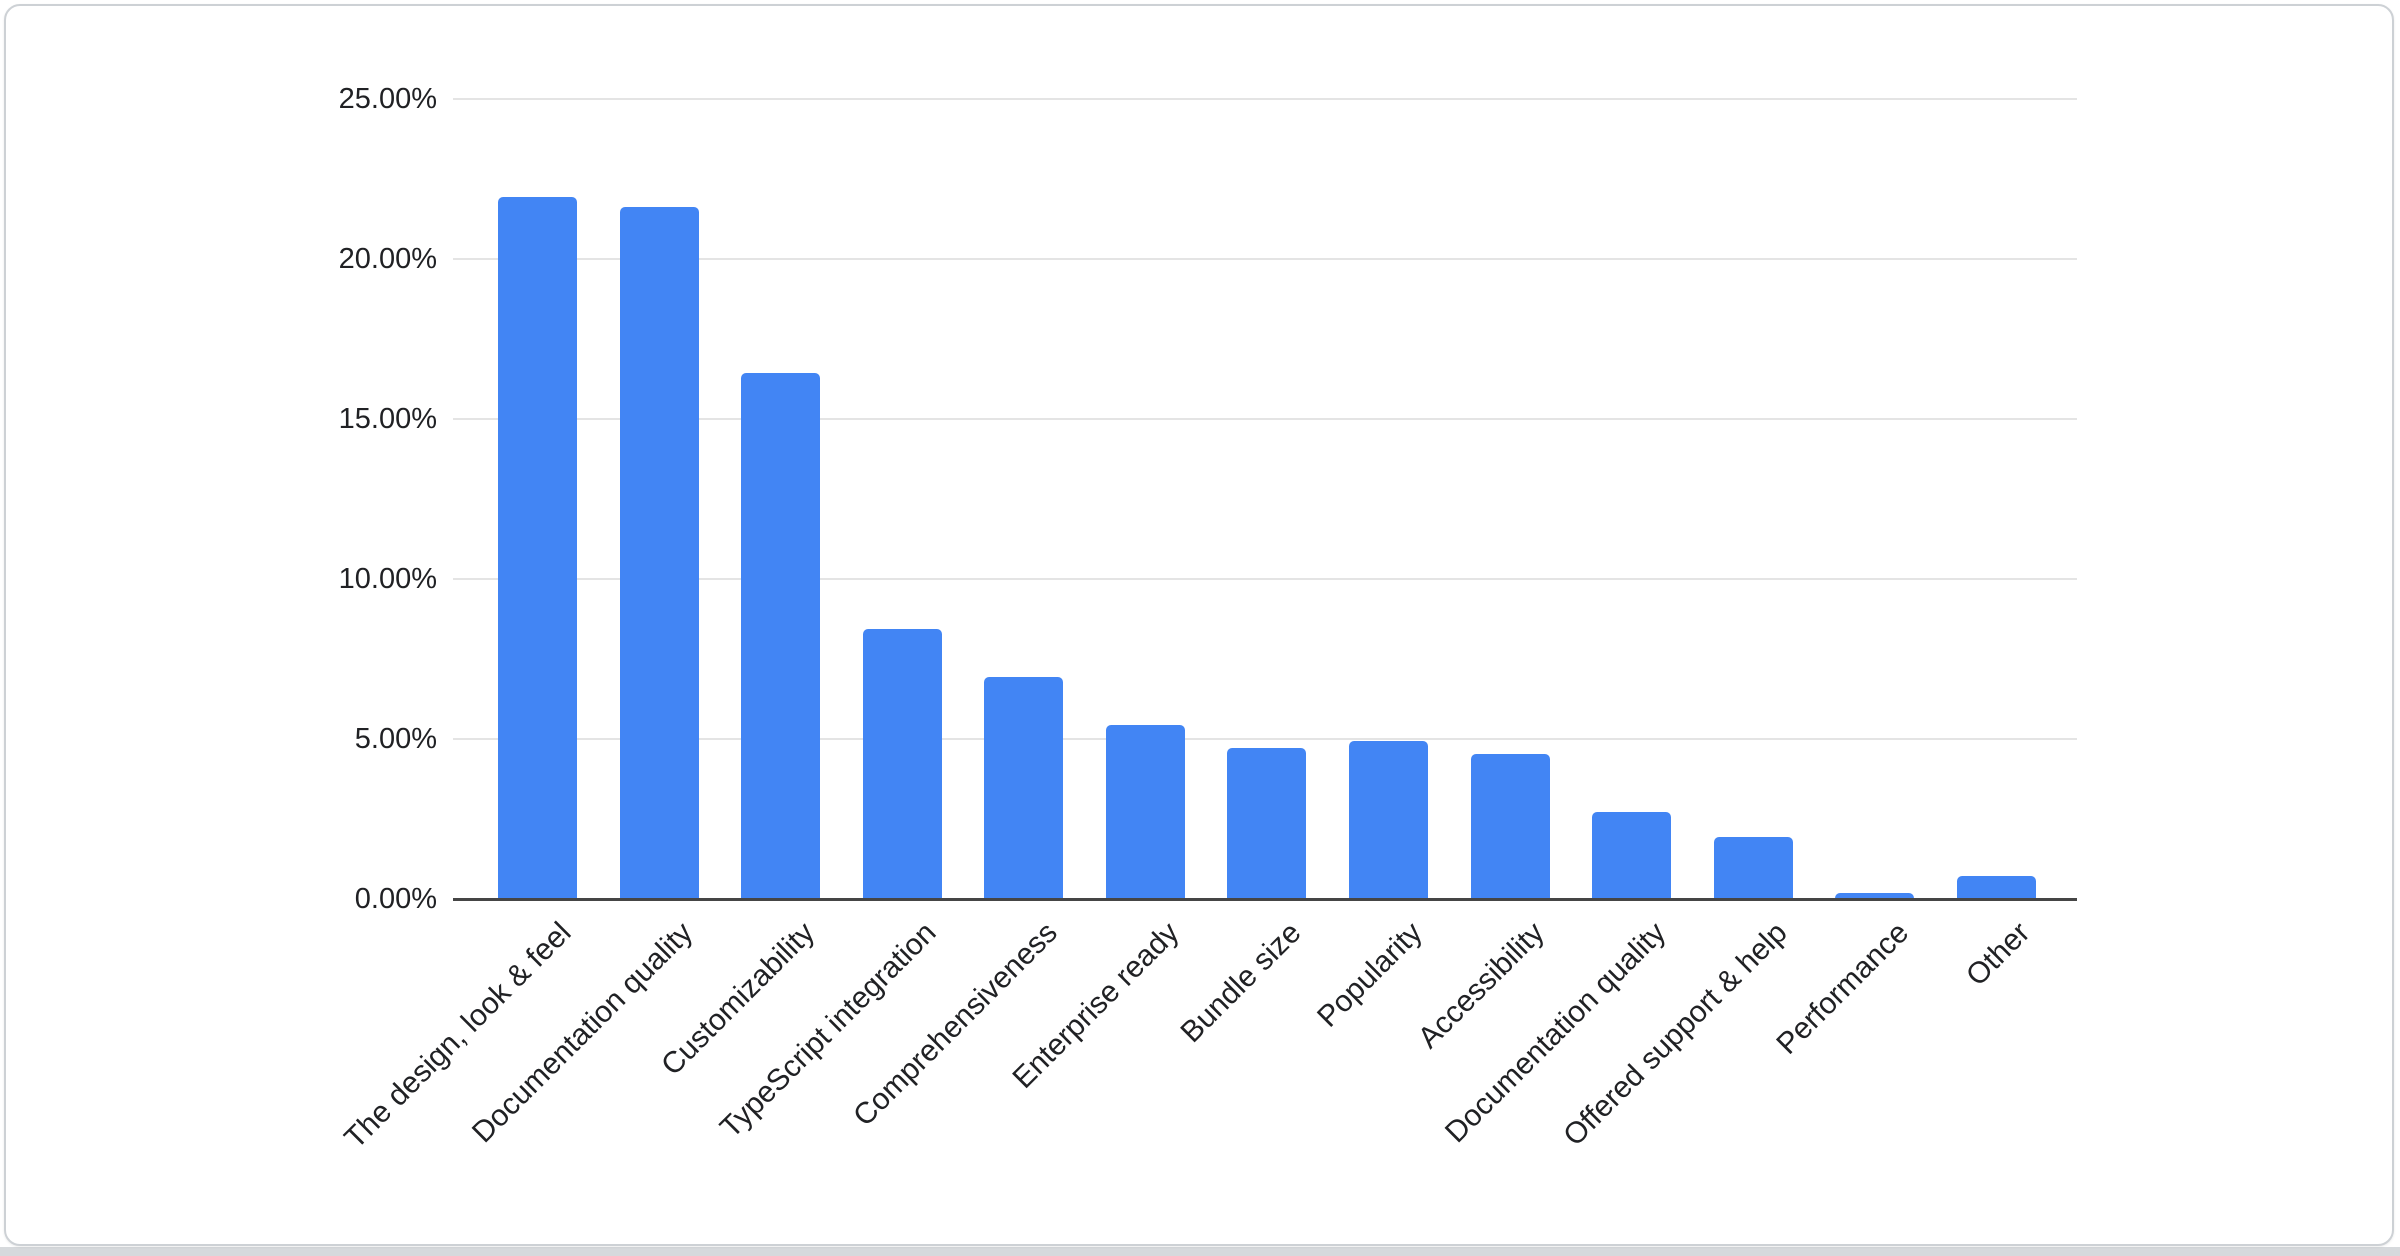 Image resolution: width=2400 pixels, height=1256 pixels. Describe the element at coordinates (387, 579) in the screenshot. I see `y-tick-label: 10.00%` at that location.